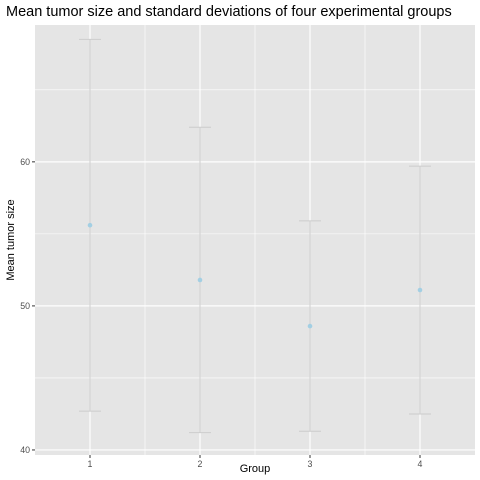 This screenshot has width=480, height=480. I want to click on y-axis: 40 50 60, so click(27, 306).